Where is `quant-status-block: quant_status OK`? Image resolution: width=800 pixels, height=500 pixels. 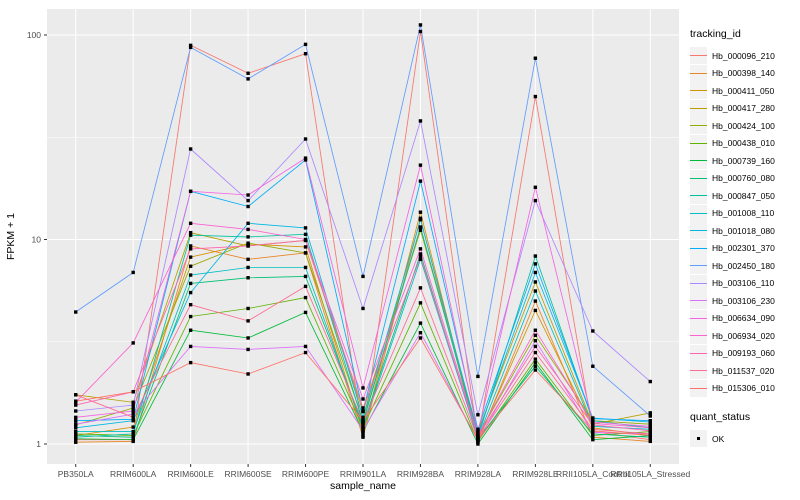
quant-status-block: quant_status OK is located at coordinates (745, 429).